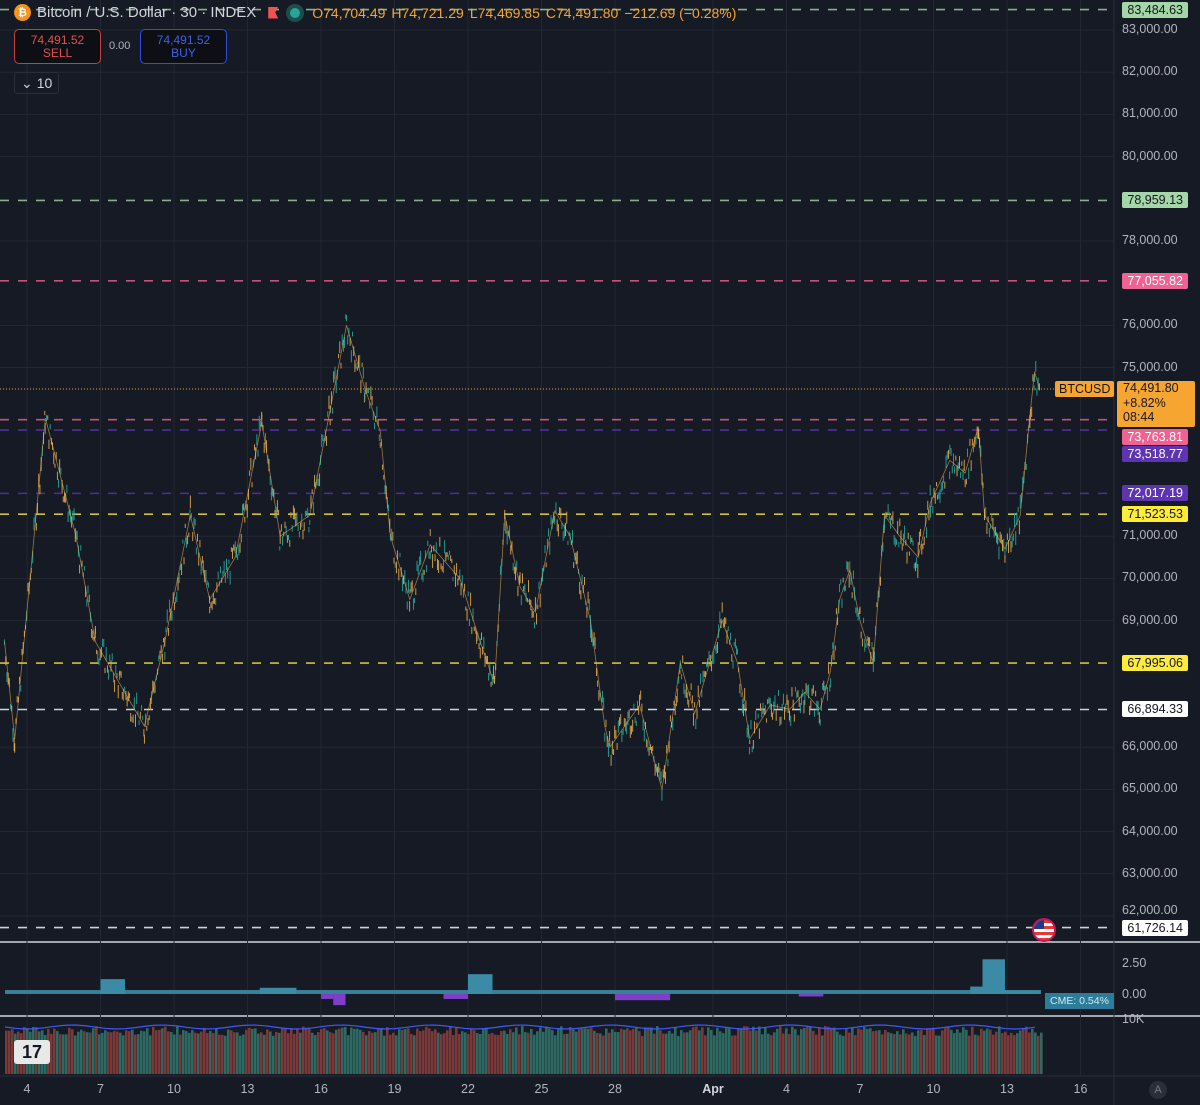 The height and width of the screenshot is (1105, 1200). What do you see at coordinates (1155, 437) in the screenshot?
I see `level-price-label: 73,763.81` at bounding box center [1155, 437].